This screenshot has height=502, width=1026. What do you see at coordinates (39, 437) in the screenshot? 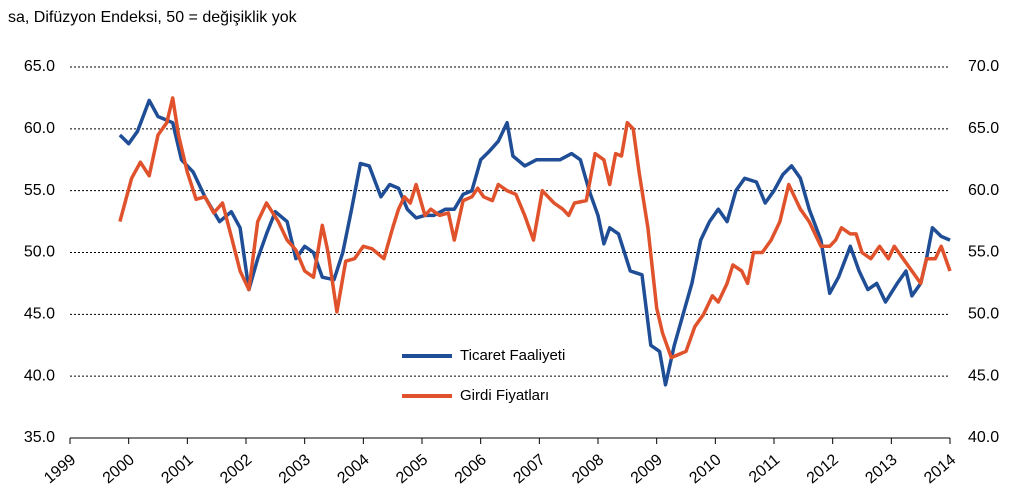
I see `y-tick-label: 35.0` at bounding box center [39, 437].